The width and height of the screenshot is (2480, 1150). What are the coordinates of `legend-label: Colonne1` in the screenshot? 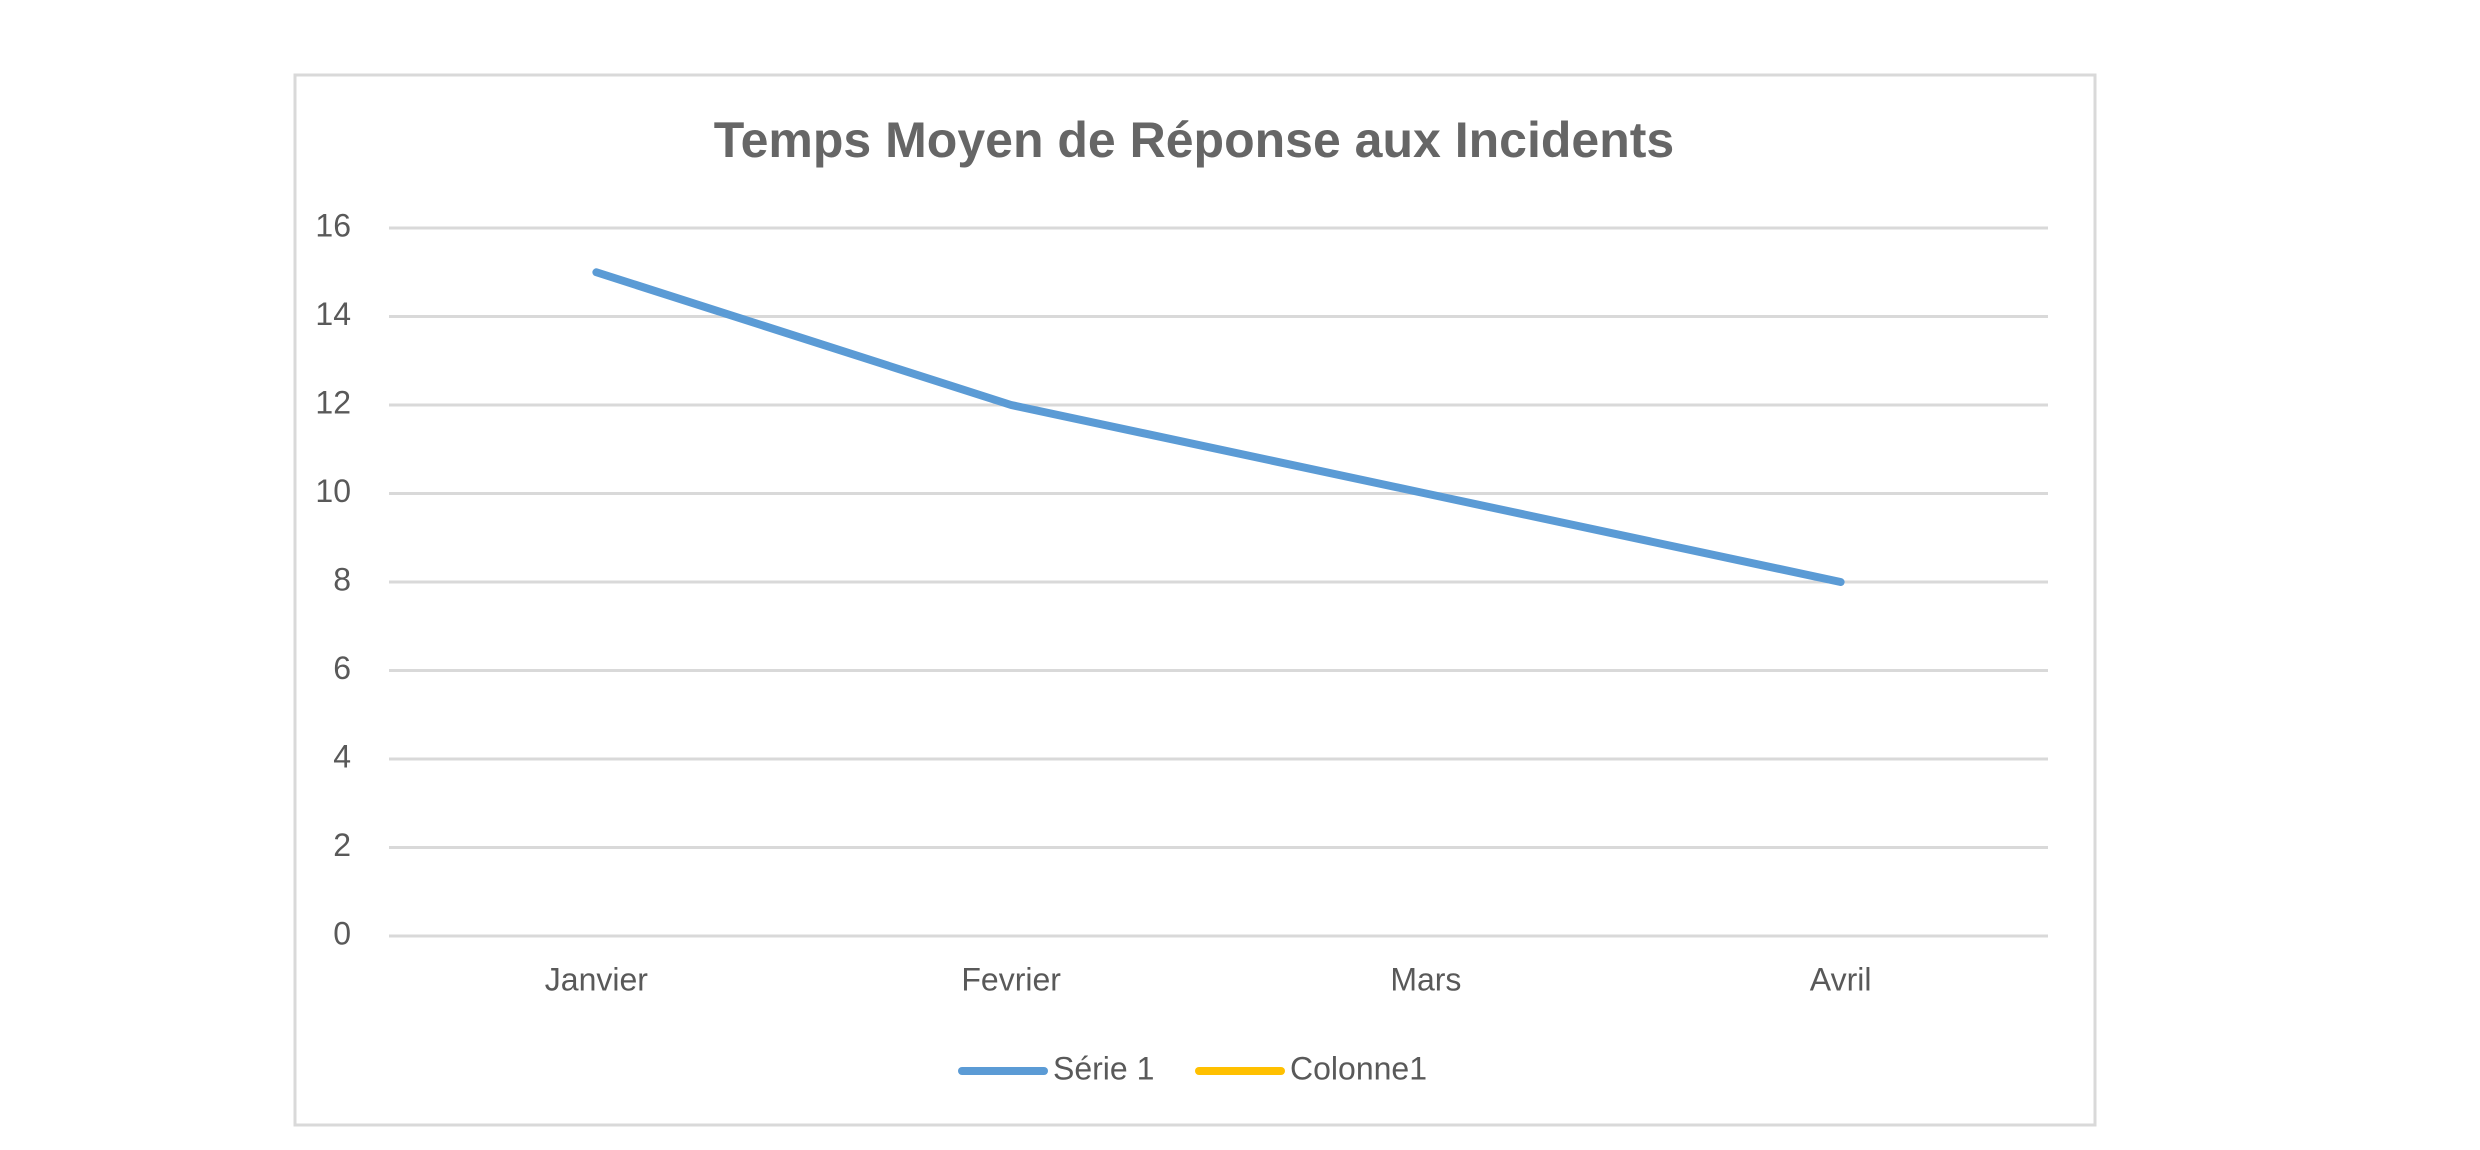 It's located at (1358, 1068).